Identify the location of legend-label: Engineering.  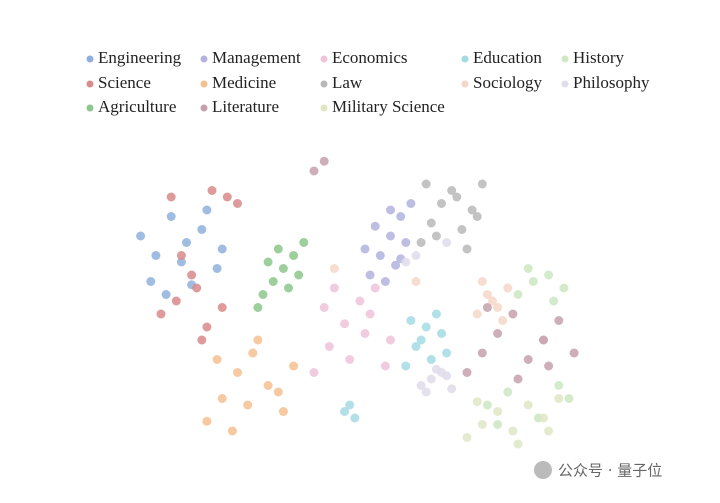
(140, 57).